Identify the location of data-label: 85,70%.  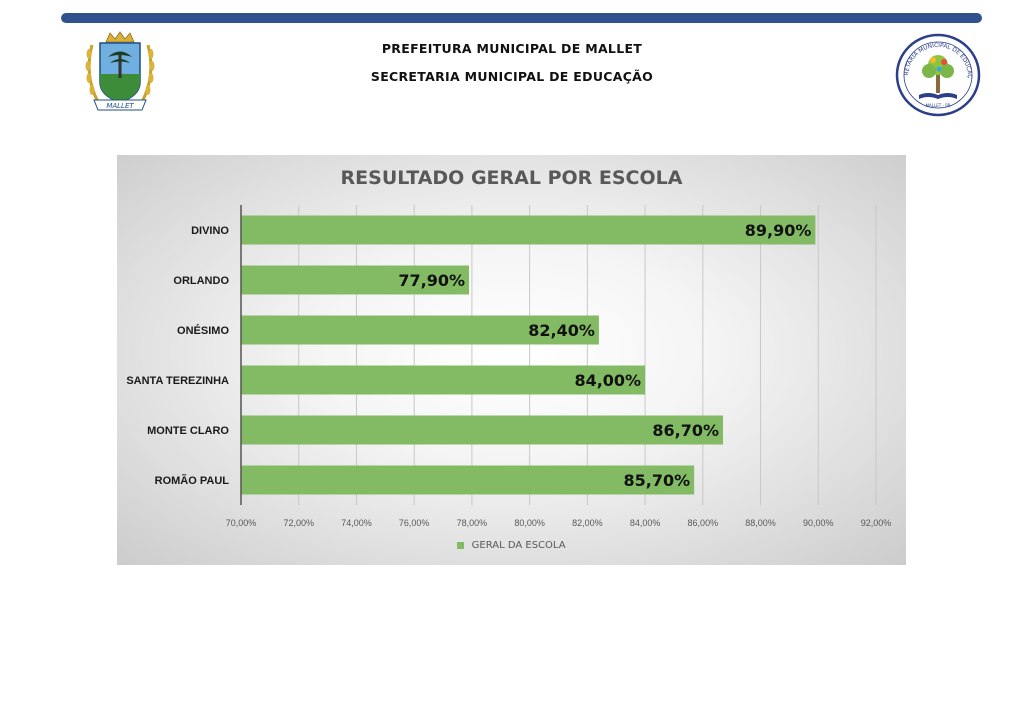
(657, 480).